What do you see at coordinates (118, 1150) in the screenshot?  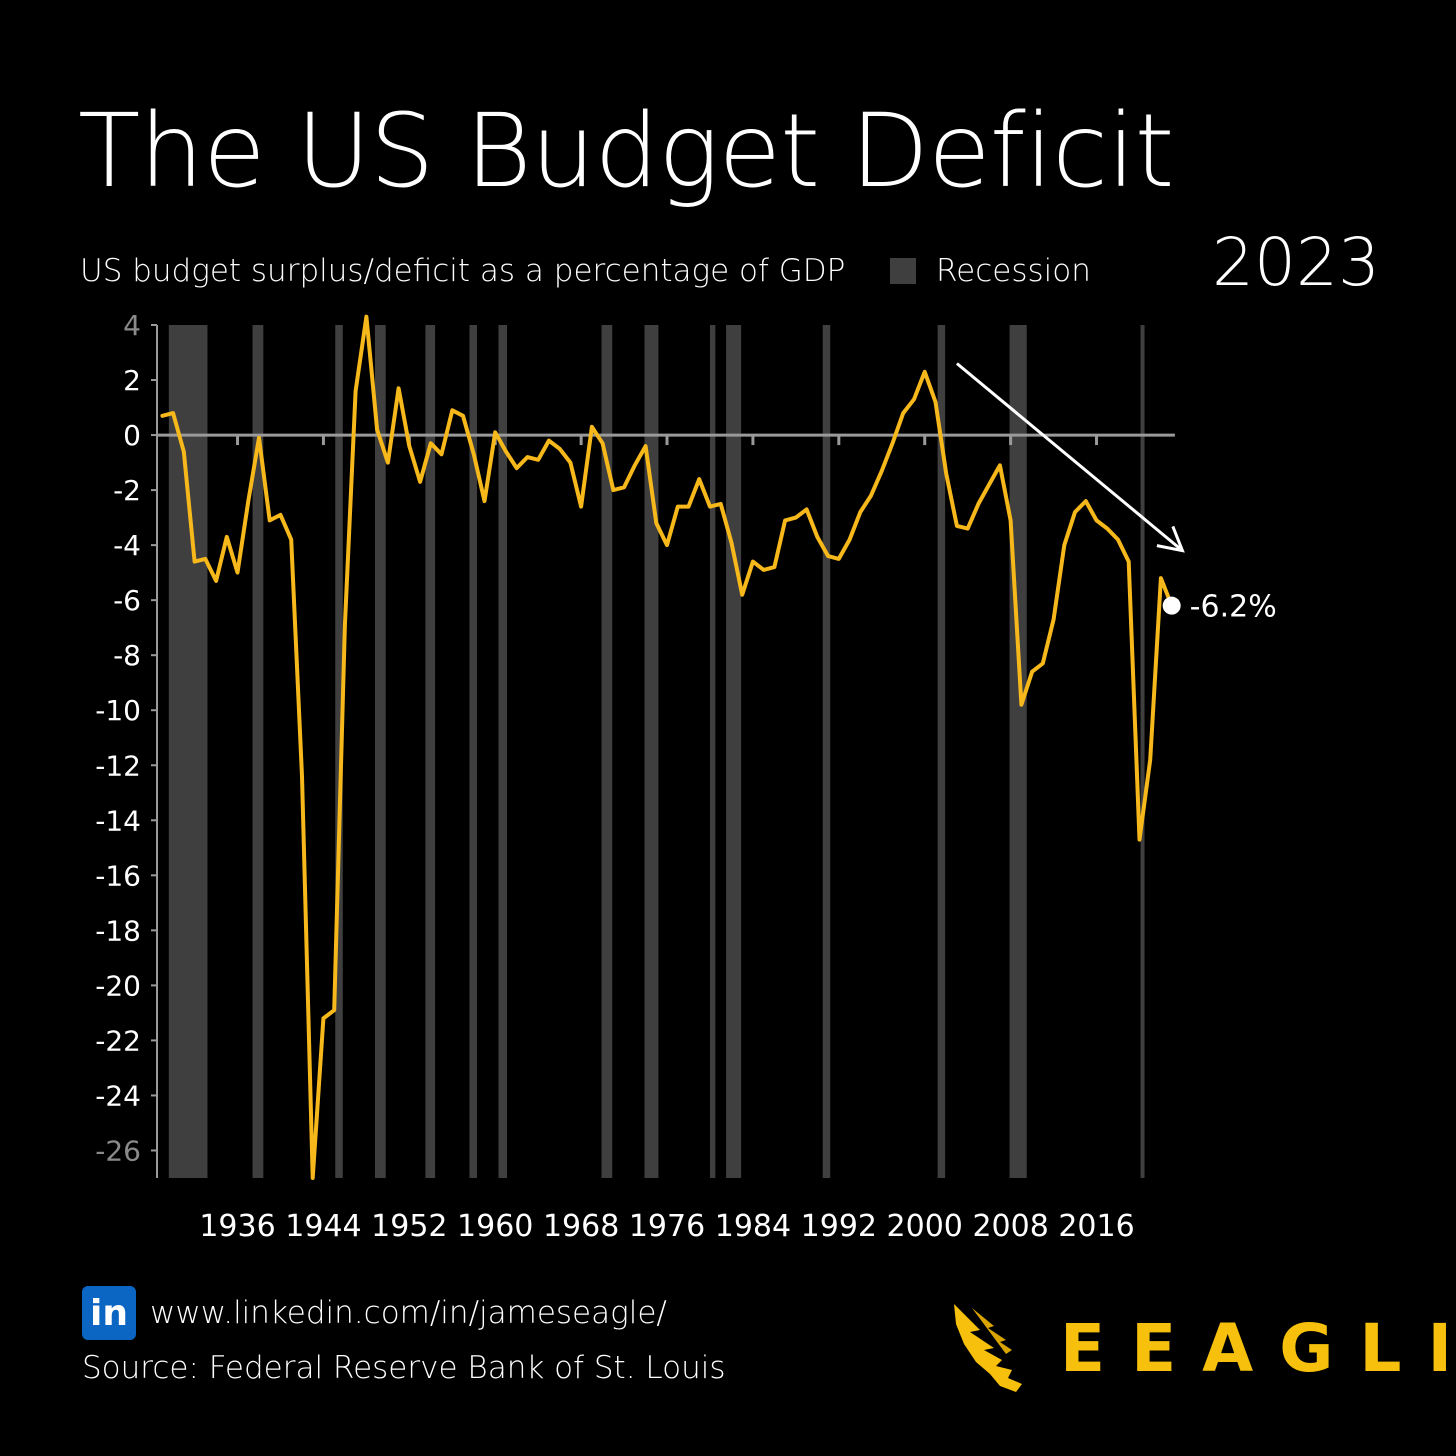 I see `y-tick-label: -26` at bounding box center [118, 1150].